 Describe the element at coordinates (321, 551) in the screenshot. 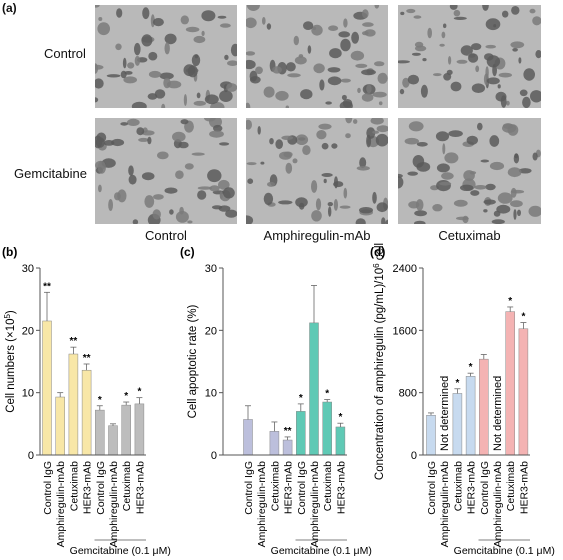

I see `group-label: Gemcitabine (0.1 μM)` at that location.